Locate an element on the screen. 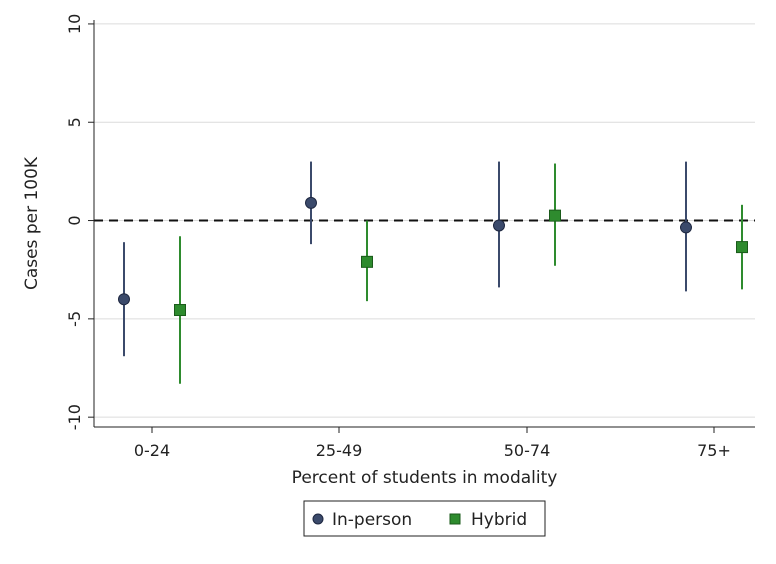 Image resolution: width=776 pixels, height=564 pixels. y-tick-label: 10 is located at coordinates (74, 24).